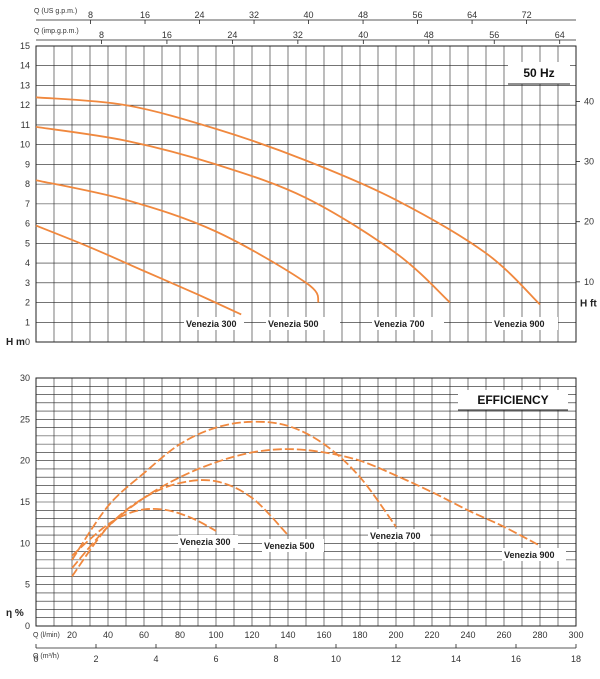 The height and width of the screenshot is (679, 600). I want to click on y-axis-title: η %, so click(15, 613).